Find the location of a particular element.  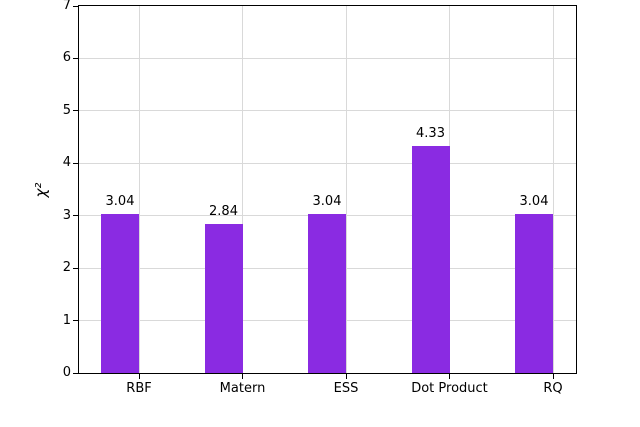

bar-value-label: 4.33 is located at coordinates (430, 133).